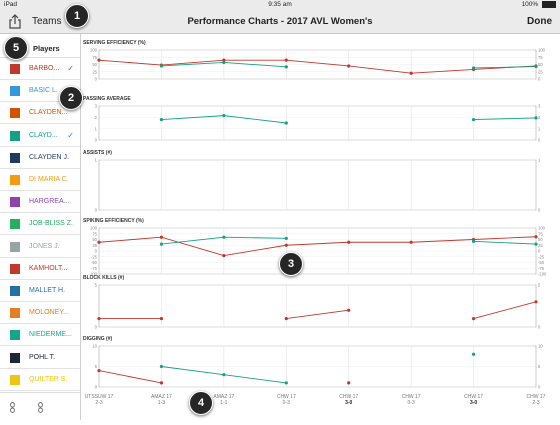 The height and width of the screenshot is (425, 560). What do you see at coordinates (48, 379) in the screenshot?
I see `player-name: QUILTER S.` at bounding box center [48, 379].